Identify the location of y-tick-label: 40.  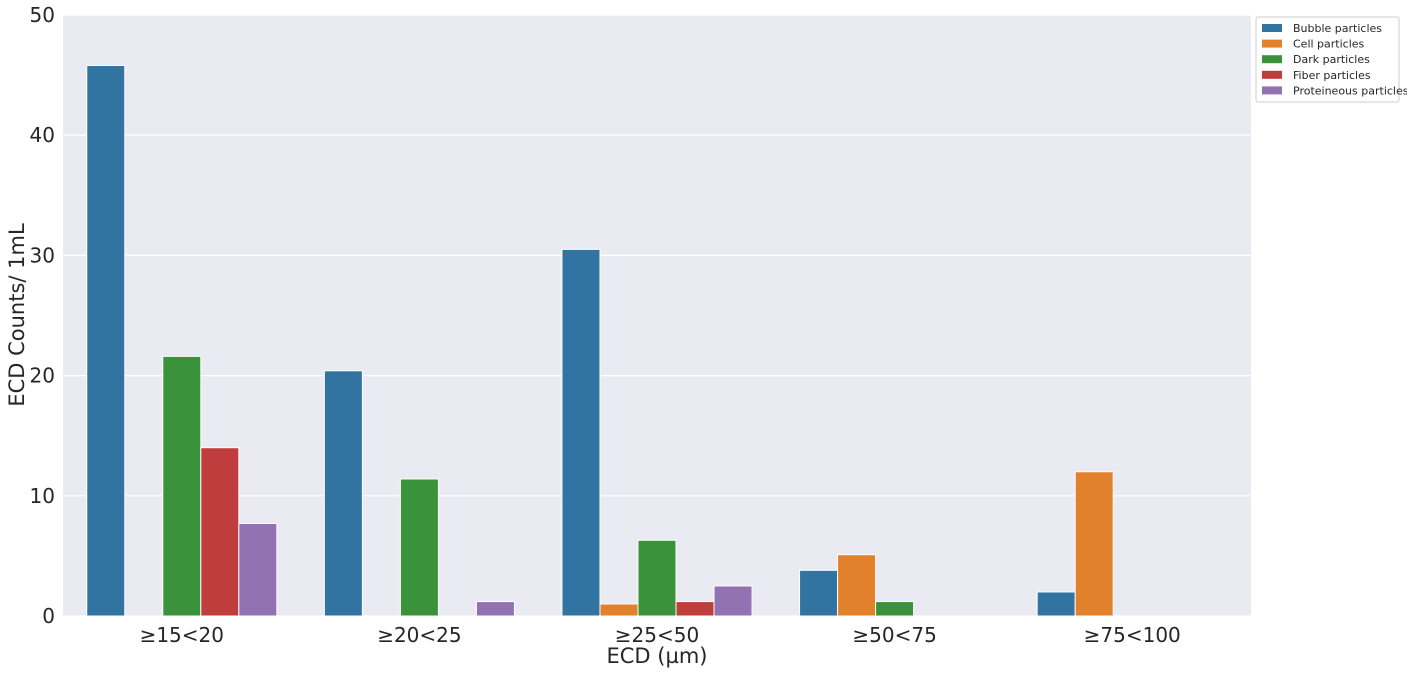
(42, 135).